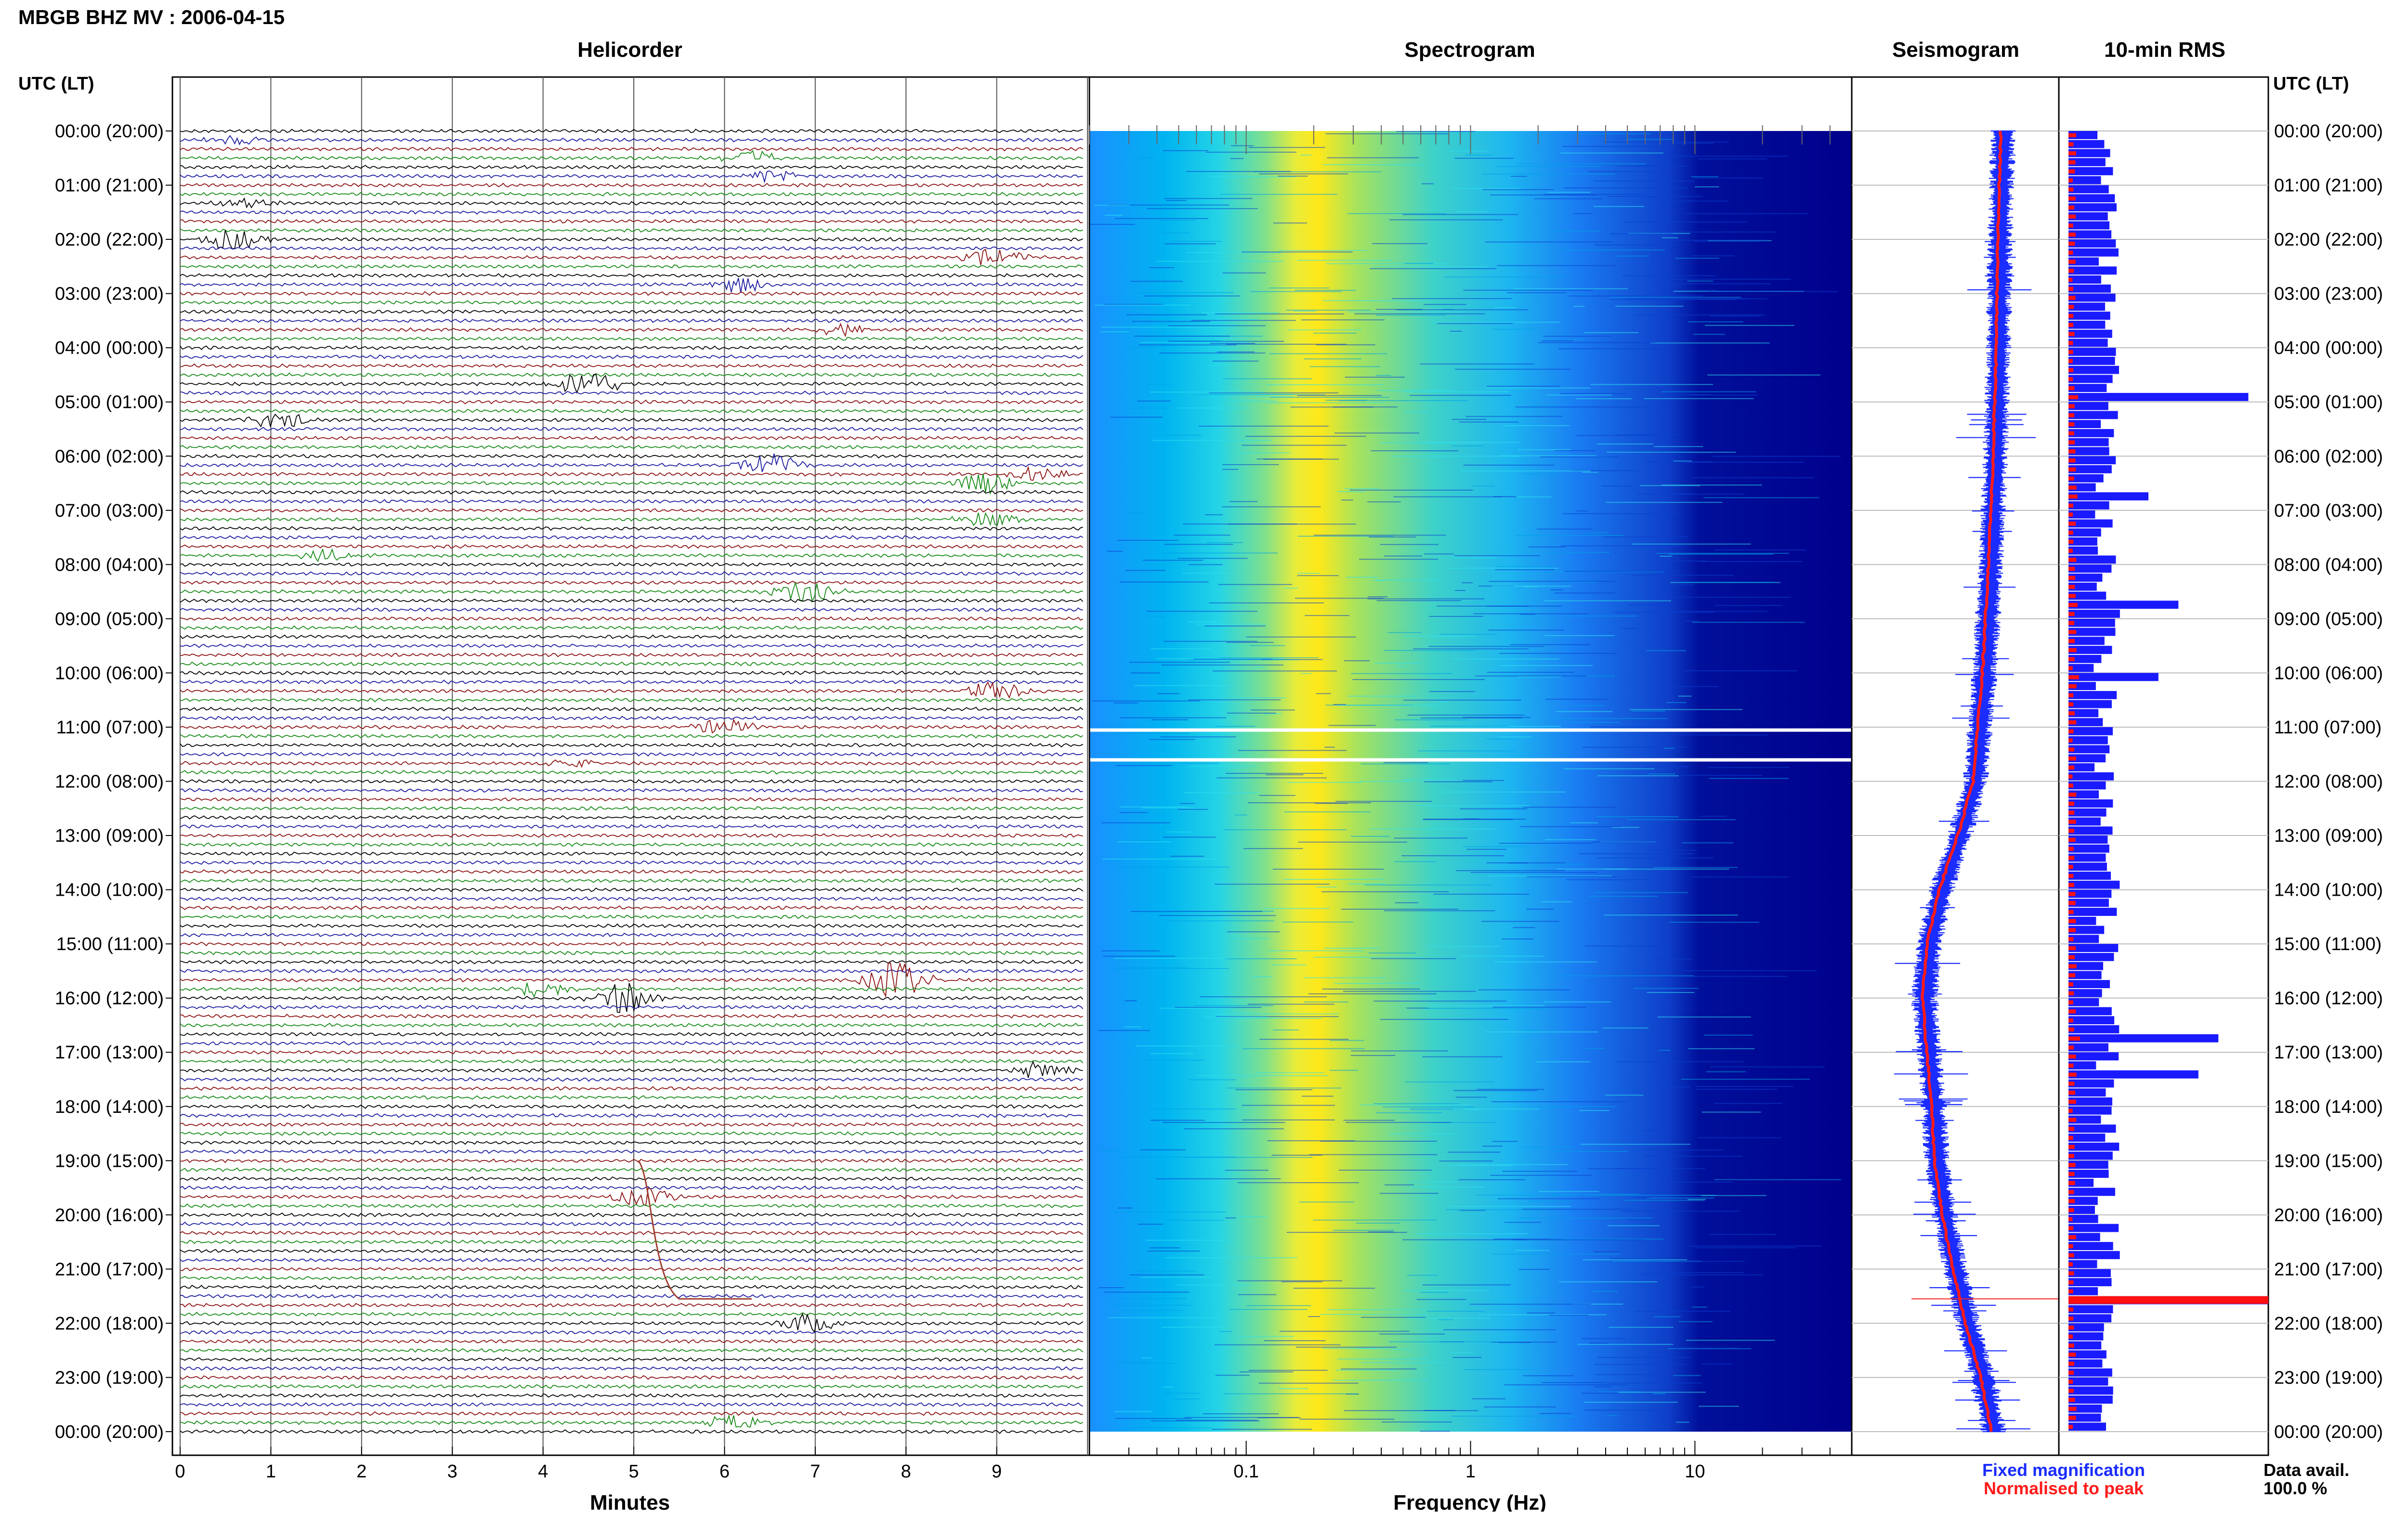 This screenshot has height=1514, width=2408. Describe the element at coordinates (109, 1053) in the screenshot. I see `time-label-left: 17:00 (13:00)` at that location.